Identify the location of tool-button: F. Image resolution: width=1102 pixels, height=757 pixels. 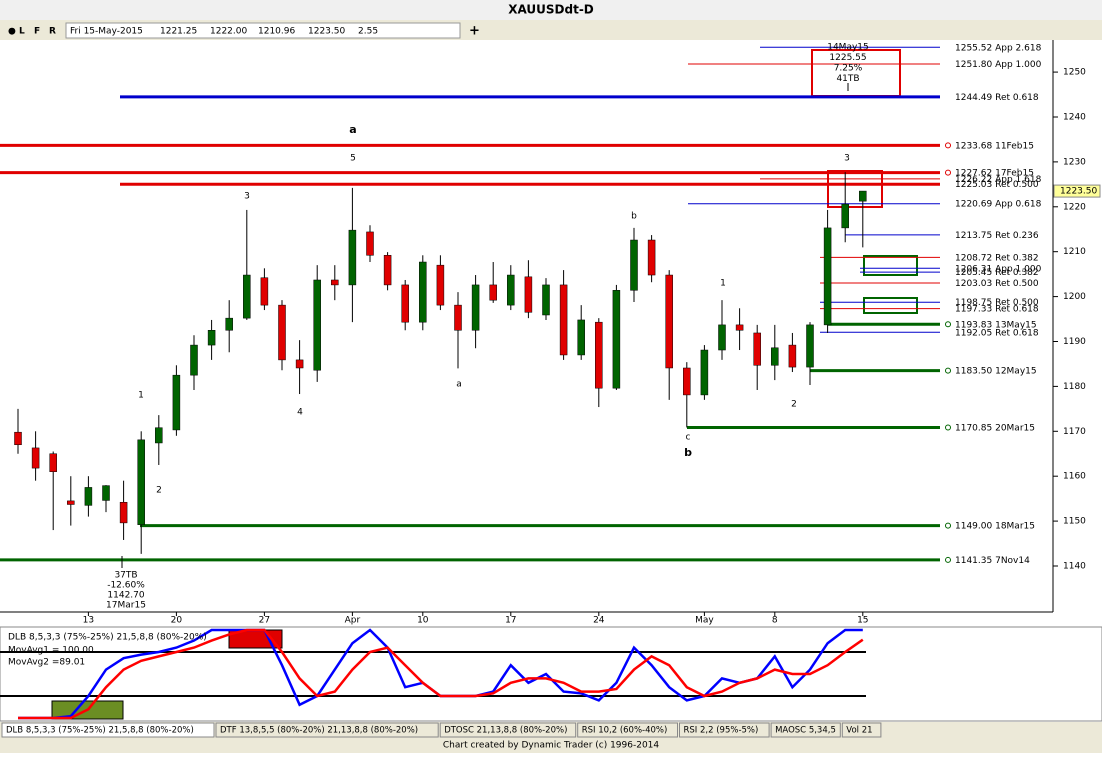
(37, 32).